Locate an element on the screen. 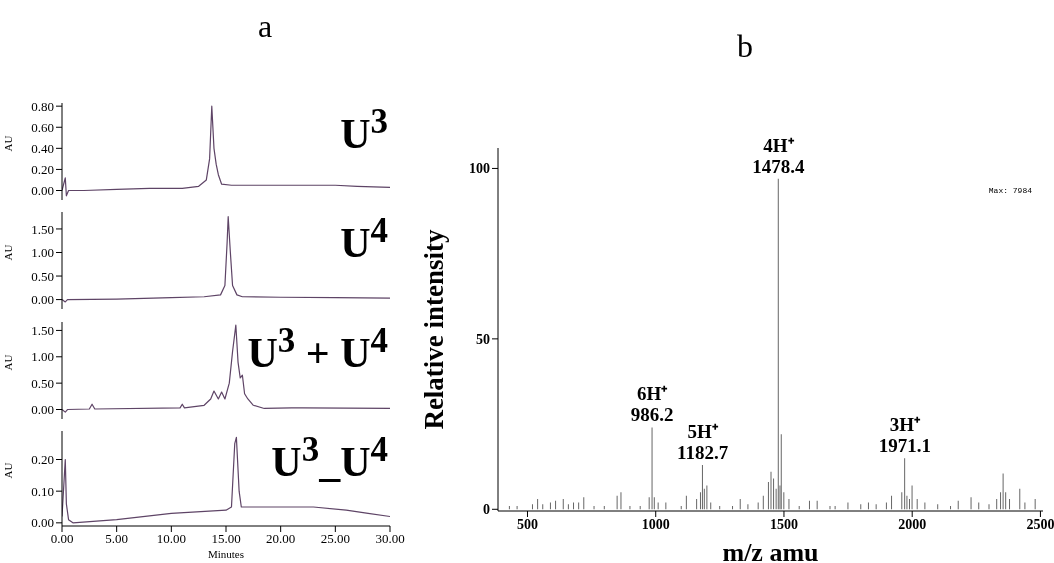  x-tick-label: 0.00 is located at coordinates (62, 539).